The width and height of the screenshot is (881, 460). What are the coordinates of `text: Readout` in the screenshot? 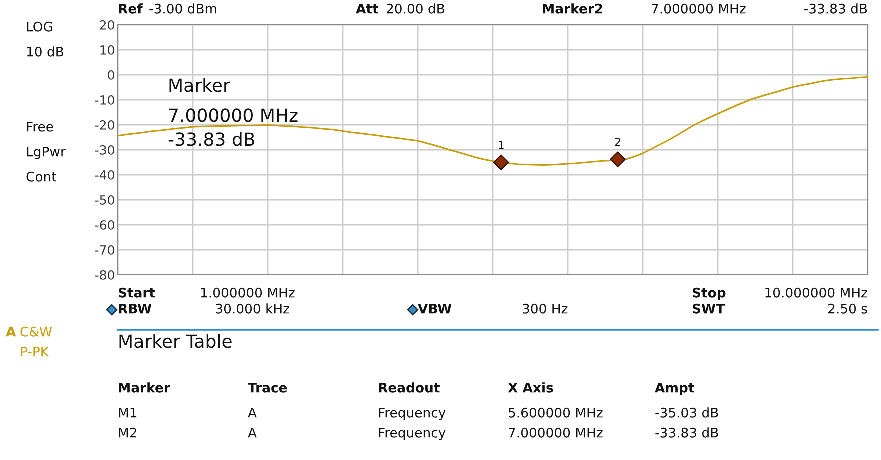 It's located at (409, 387).